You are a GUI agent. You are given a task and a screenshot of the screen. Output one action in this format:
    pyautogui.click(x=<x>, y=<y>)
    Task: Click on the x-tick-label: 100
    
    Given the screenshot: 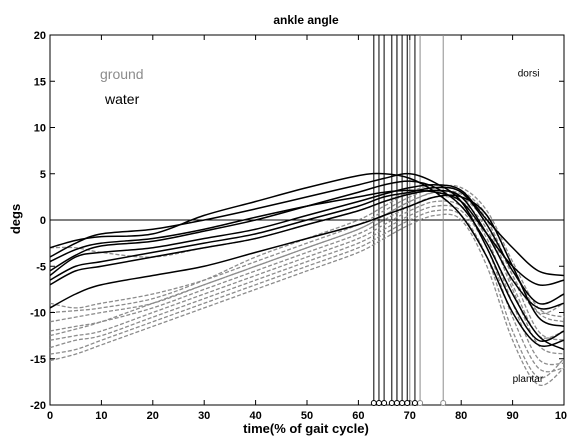 What is the action you would take?
    pyautogui.click(x=561, y=416)
    